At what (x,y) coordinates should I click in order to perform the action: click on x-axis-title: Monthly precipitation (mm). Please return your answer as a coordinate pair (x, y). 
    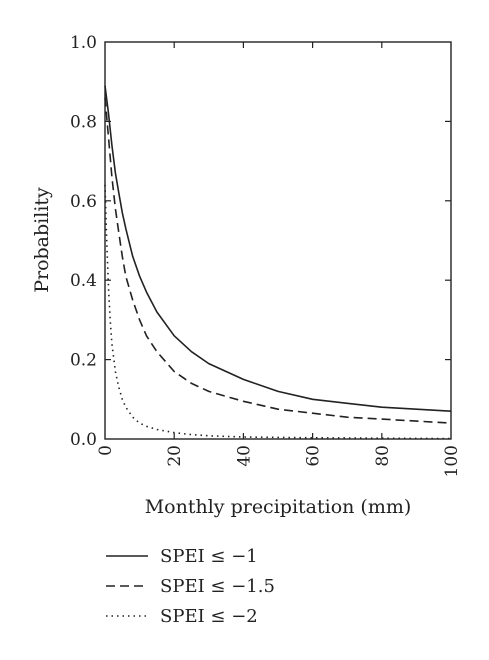
    Looking at the image, I should click on (278, 507).